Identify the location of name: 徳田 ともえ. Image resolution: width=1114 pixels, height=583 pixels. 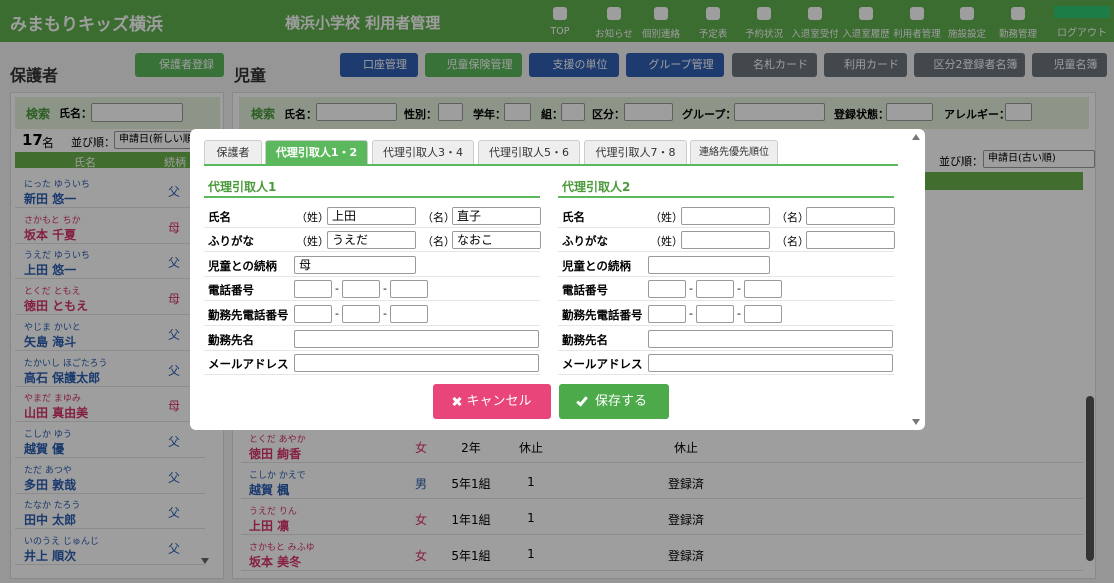
(56, 306).